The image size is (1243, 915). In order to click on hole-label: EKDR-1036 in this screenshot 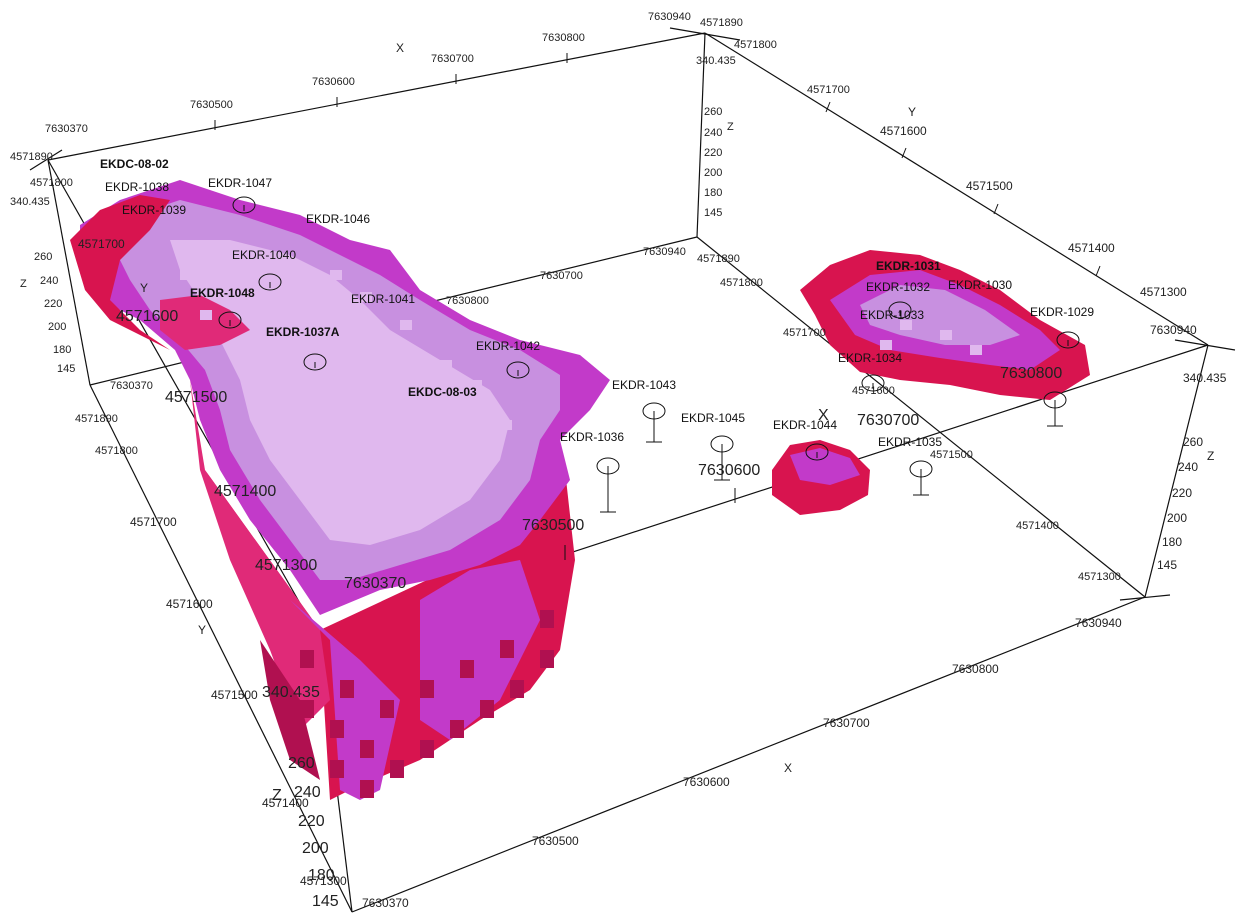, I will do `click(592, 437)`.